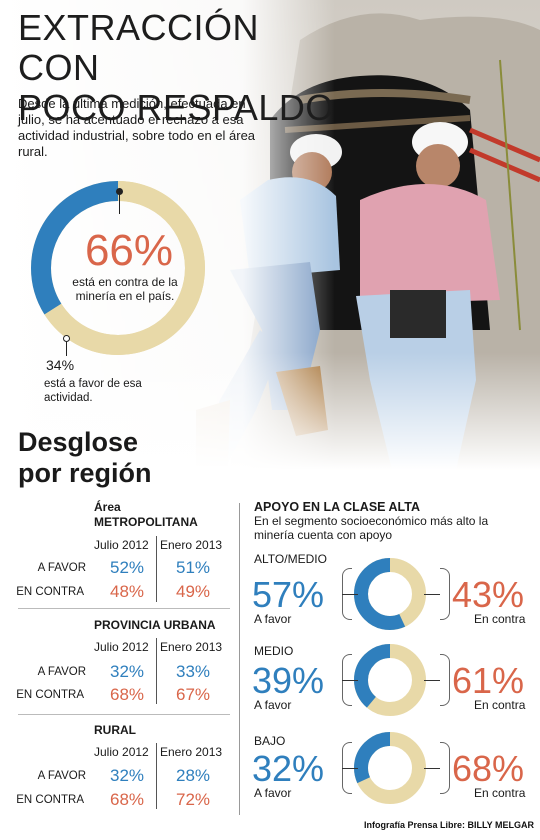 The height and width of the screenshot is (840, 540). I want to click on region-name-line1: PROVINCIA URBANA, so click(155, 625).